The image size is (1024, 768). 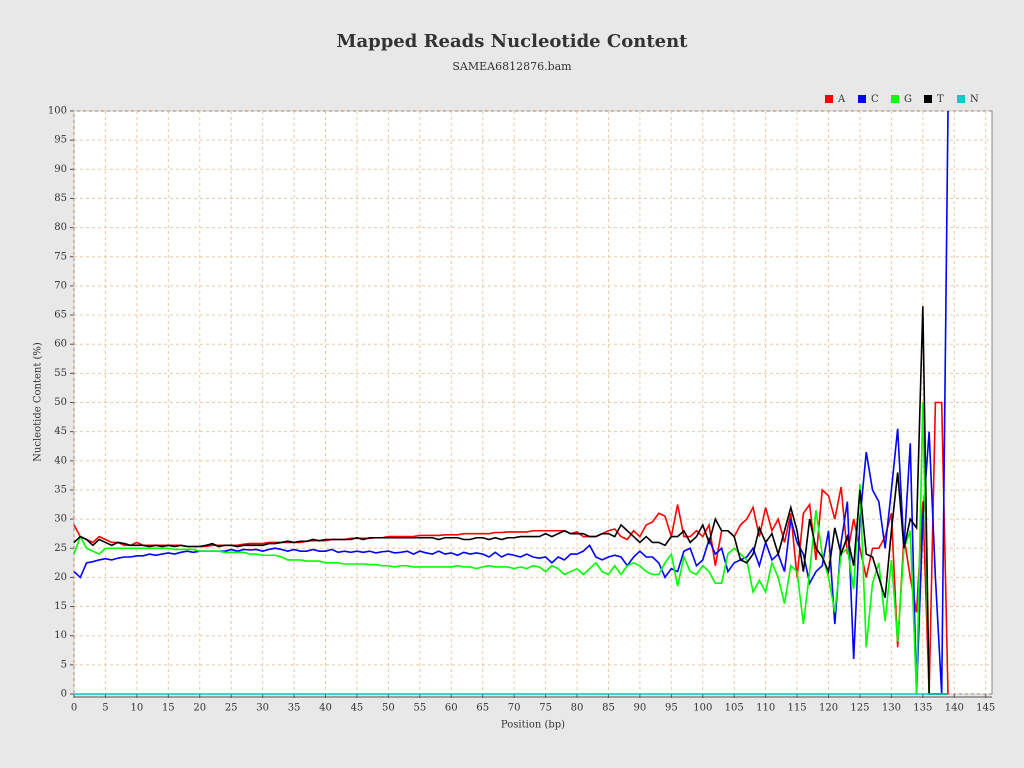 What do you see at coordinates (60, 606) in the screenshot?
I see `y-tick-label: 15` at bounding box center [60, 606].